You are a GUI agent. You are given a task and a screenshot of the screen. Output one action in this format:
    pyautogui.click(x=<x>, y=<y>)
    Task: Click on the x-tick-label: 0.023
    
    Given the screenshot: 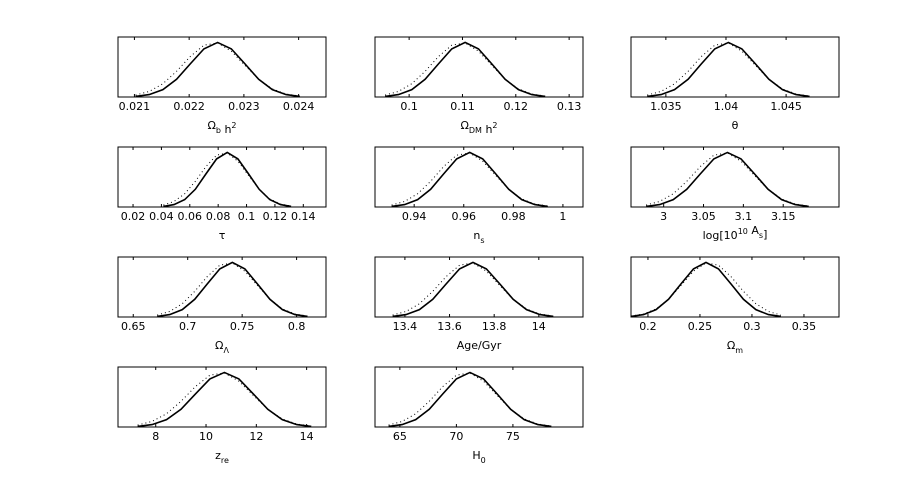 What is the action you would take?
    pyautogui.click(x=244, y=106)
    